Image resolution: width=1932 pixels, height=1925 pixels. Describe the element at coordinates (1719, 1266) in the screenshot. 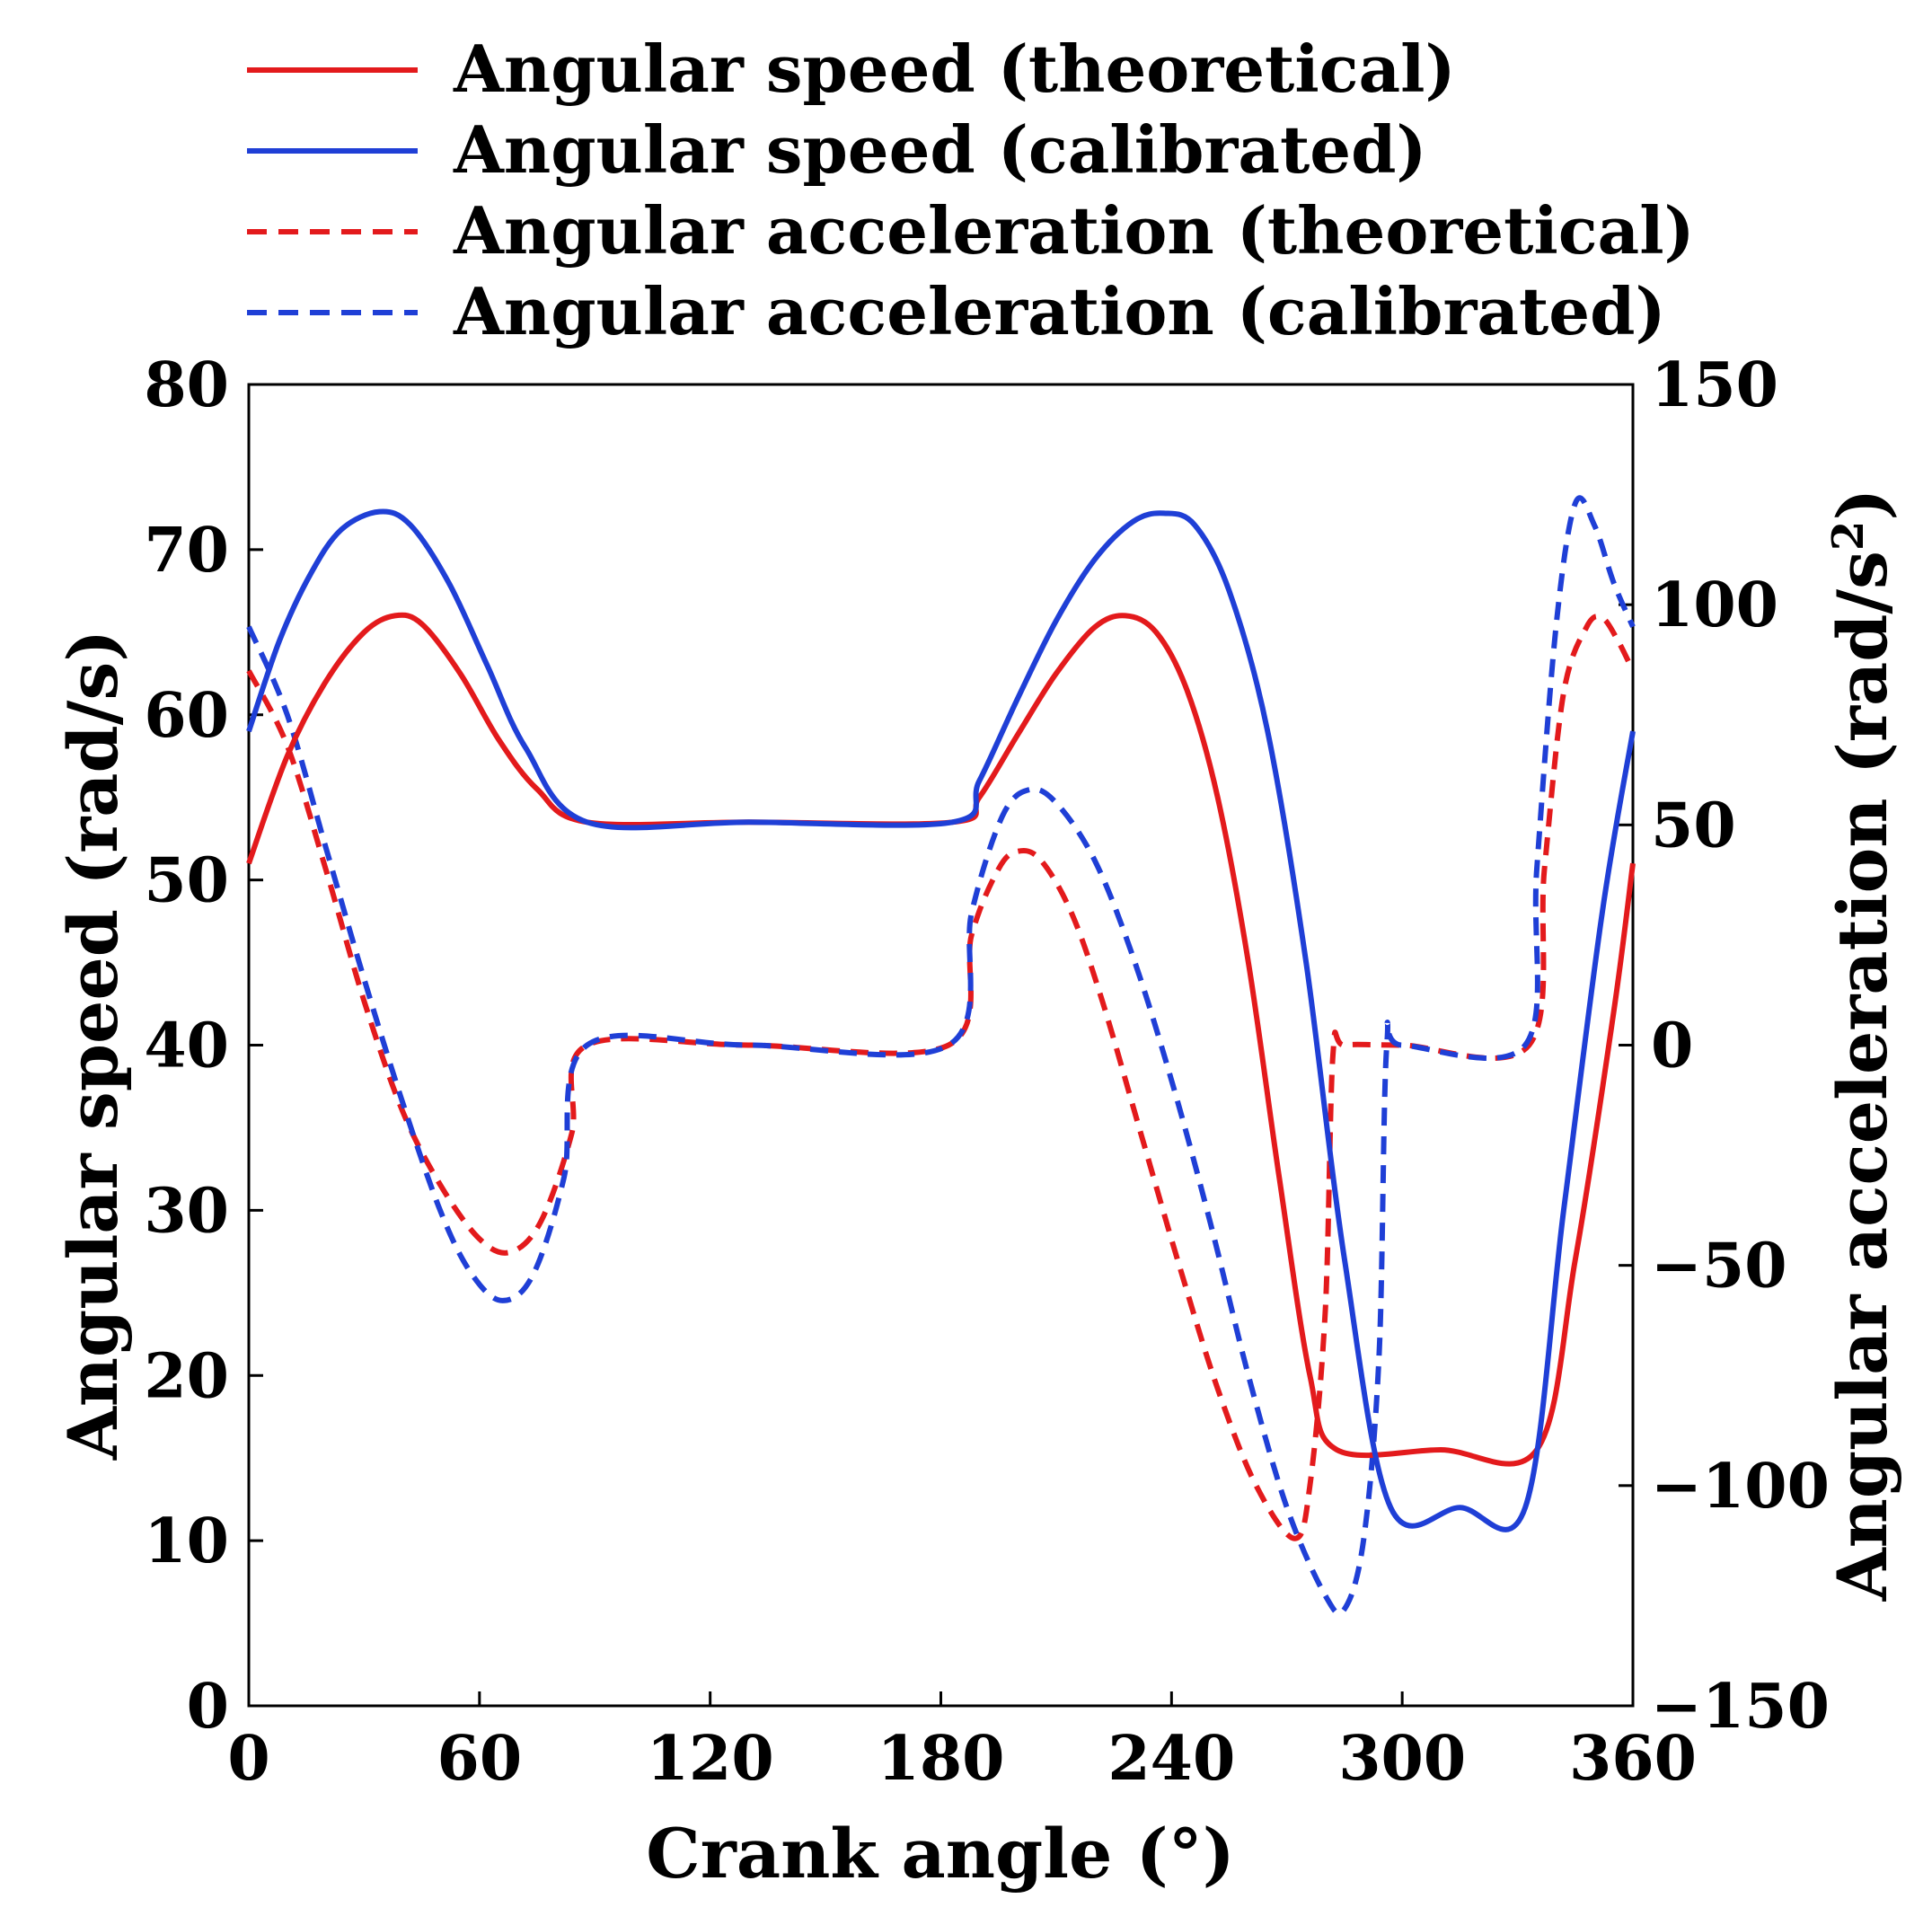

I see `y2-tick-label: −50` at that location.